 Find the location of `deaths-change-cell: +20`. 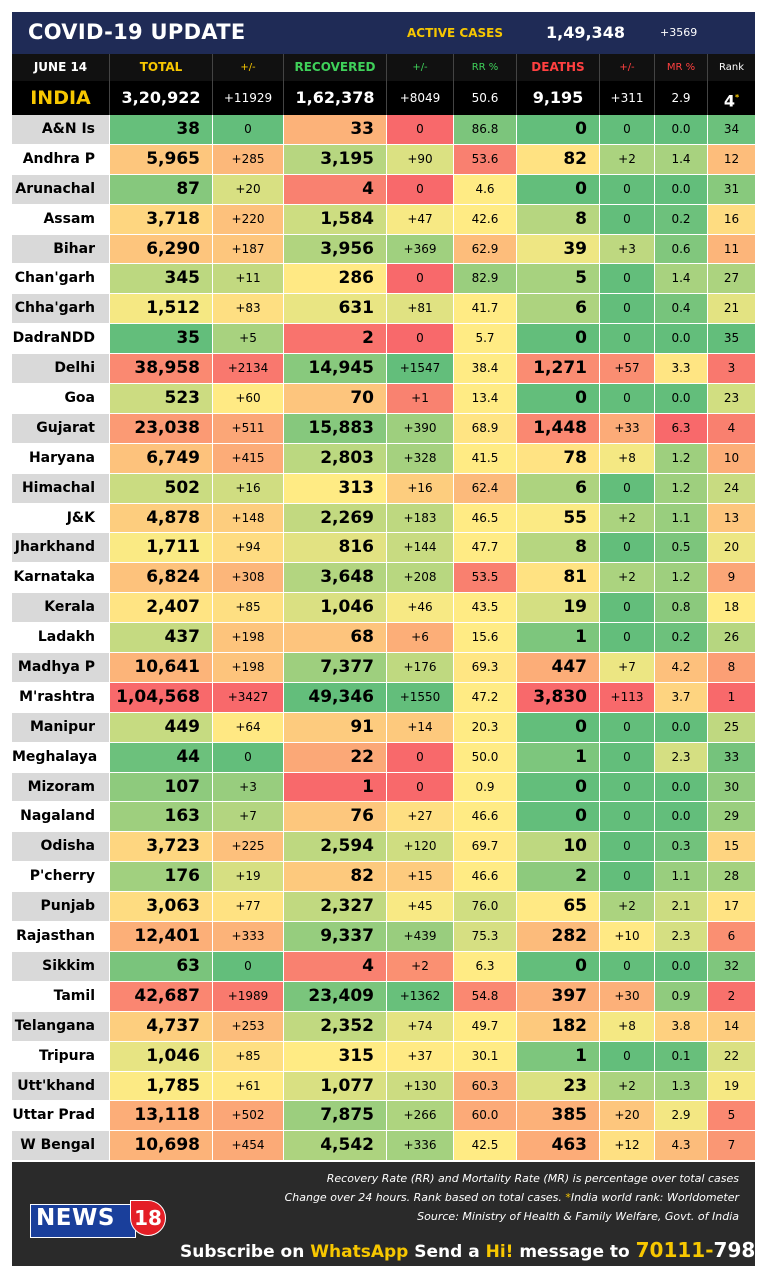

deaths-change-cell: +20 is located at coordinates (626, 1116).